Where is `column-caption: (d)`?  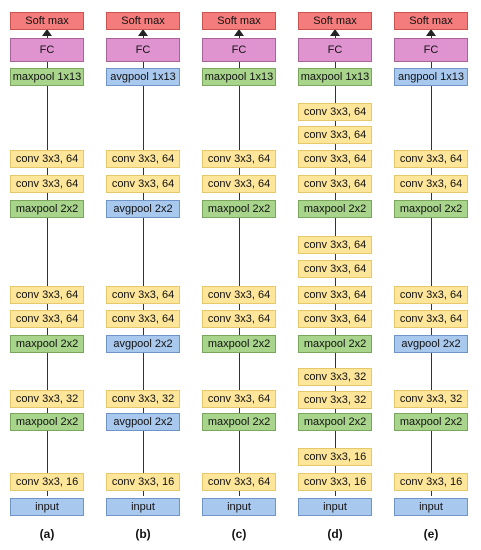 column-caption: (d) is located at coordinates (335, 534).